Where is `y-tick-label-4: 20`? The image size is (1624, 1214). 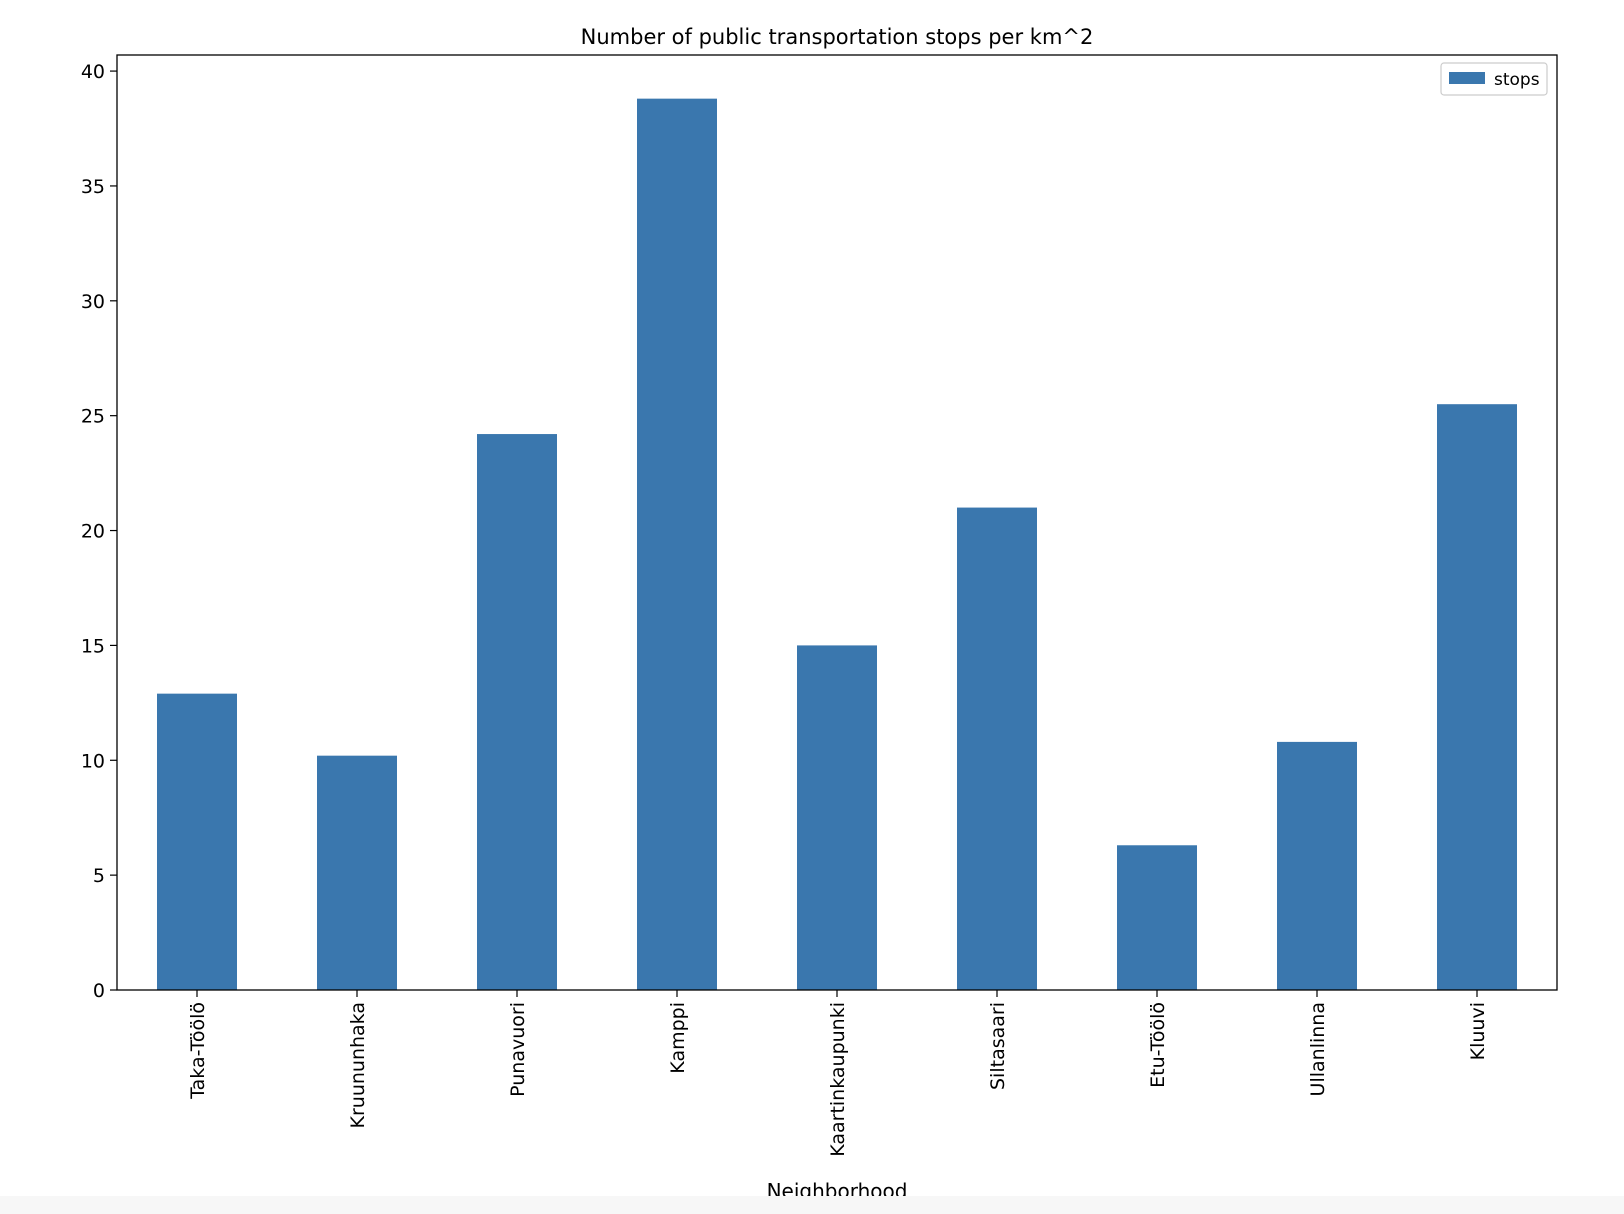 y-tick-label-4: 20 is located at coordinates (93, 532).